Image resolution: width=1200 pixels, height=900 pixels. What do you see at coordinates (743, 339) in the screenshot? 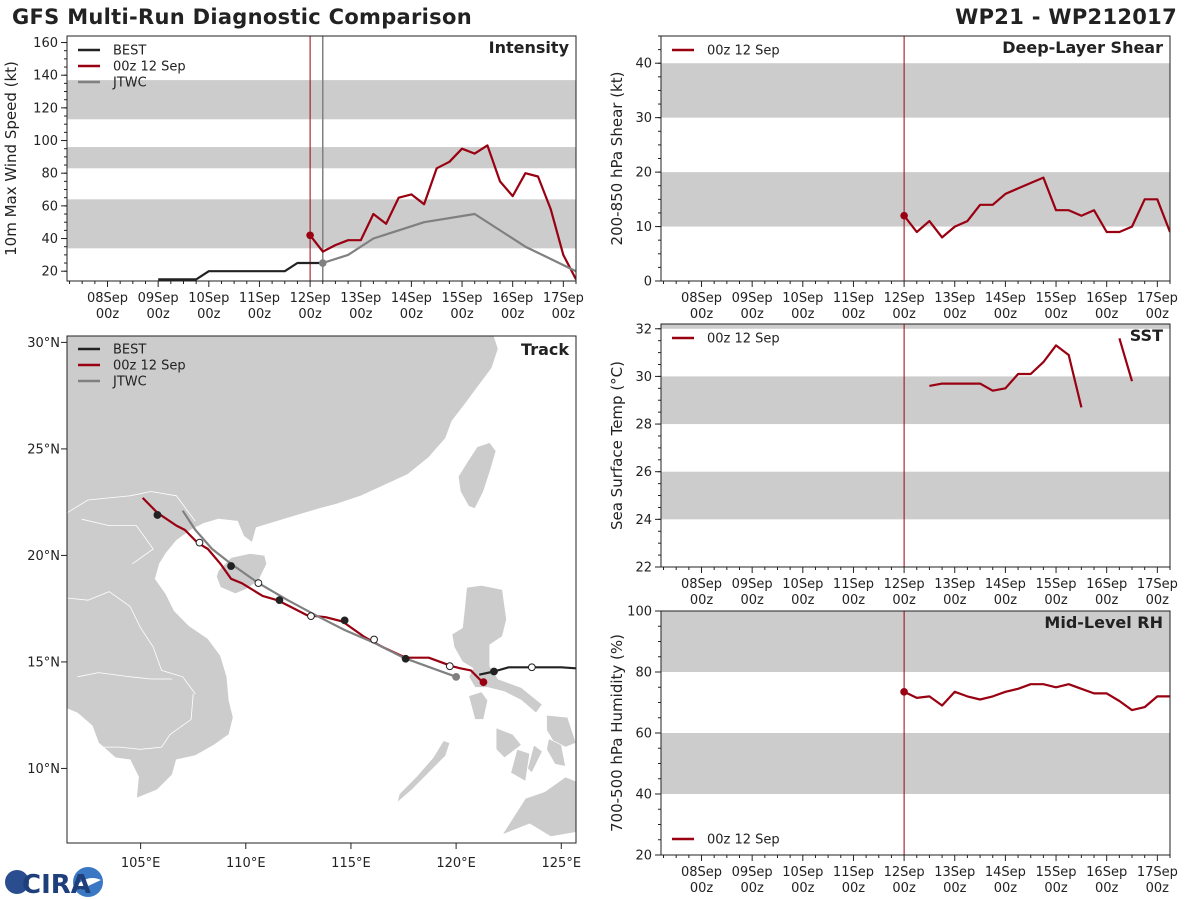
I see `sst-legend-label: 00z 12 Sep` at bounding box center [743, 339].